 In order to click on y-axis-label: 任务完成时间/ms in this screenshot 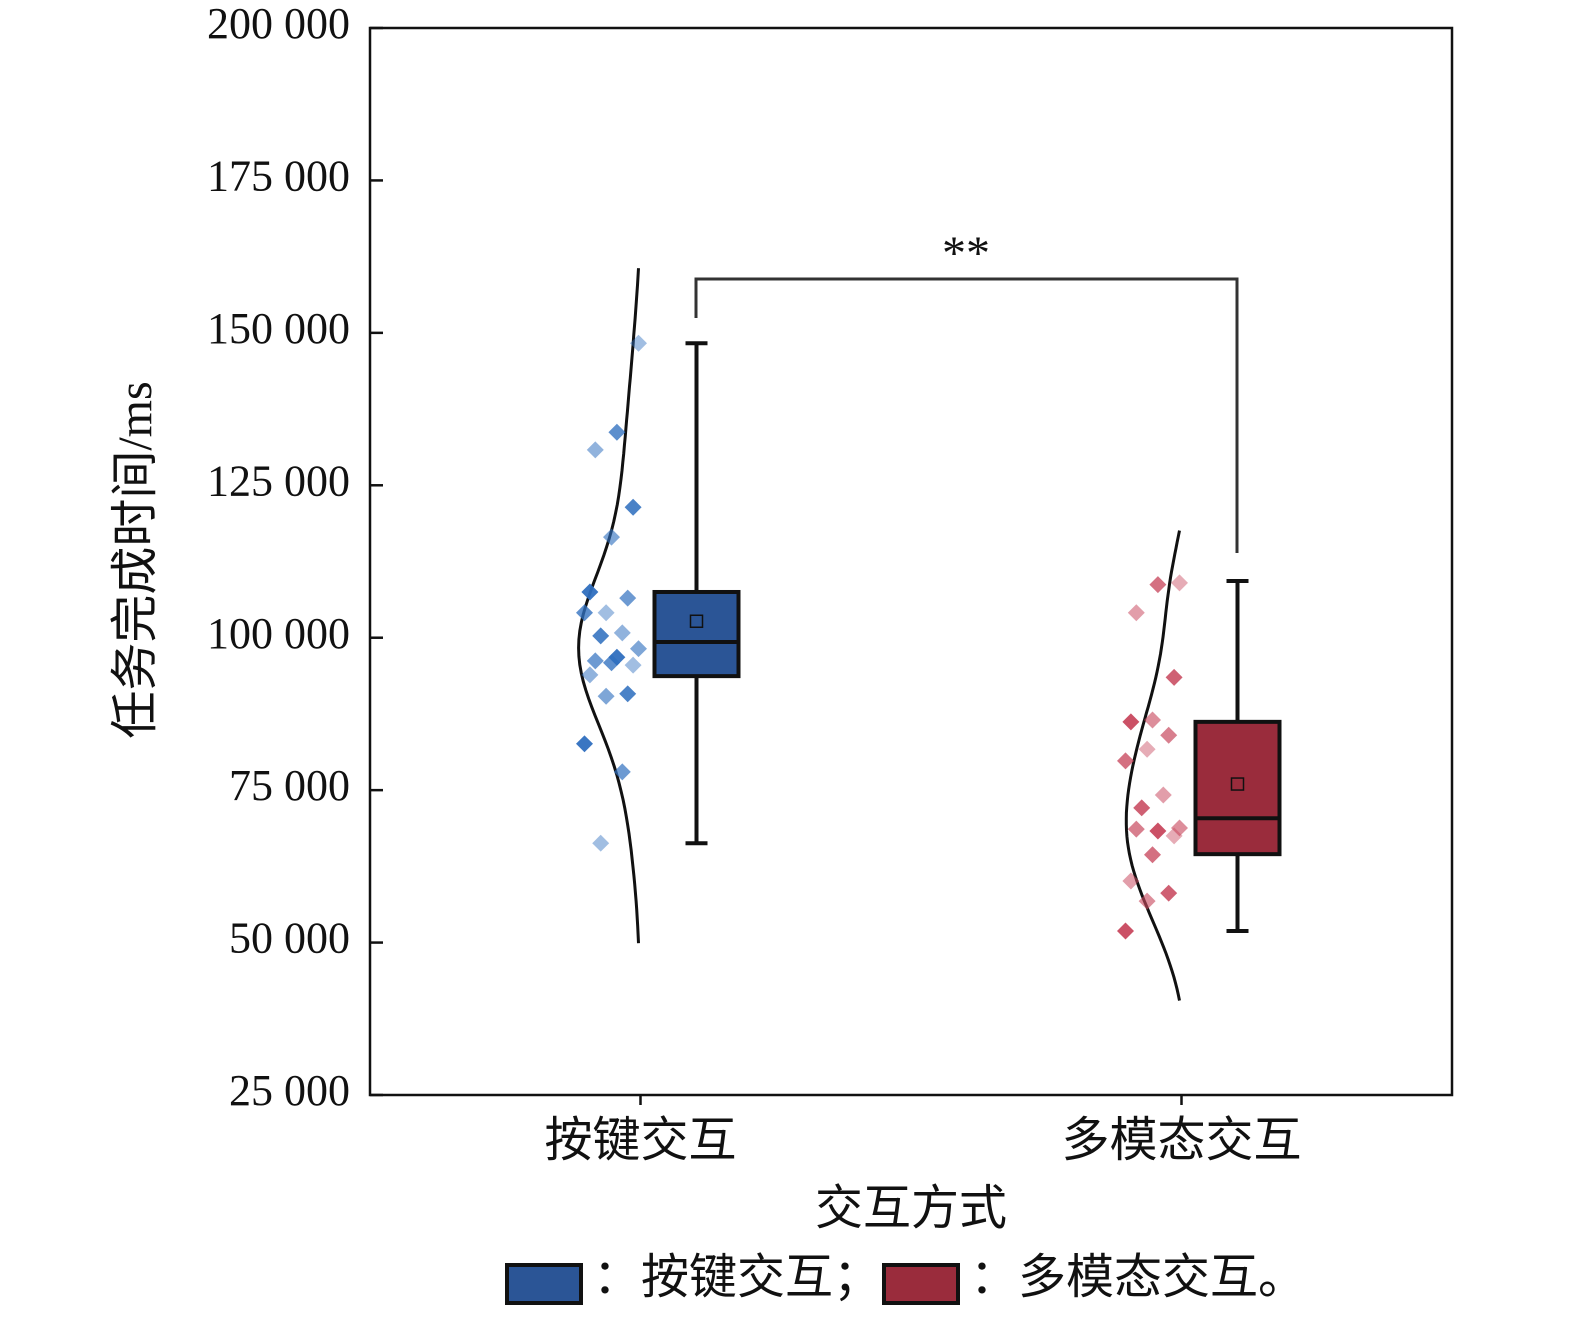, I will do `click(135, 559)`.